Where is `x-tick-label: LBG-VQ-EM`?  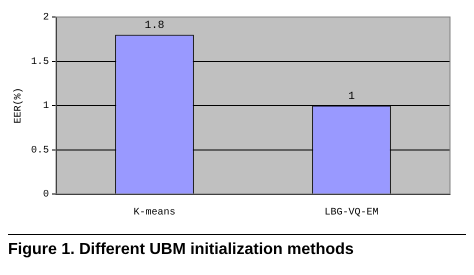 x-tick-label: LBG-VQ-EM is located at coordinates (351, 213).